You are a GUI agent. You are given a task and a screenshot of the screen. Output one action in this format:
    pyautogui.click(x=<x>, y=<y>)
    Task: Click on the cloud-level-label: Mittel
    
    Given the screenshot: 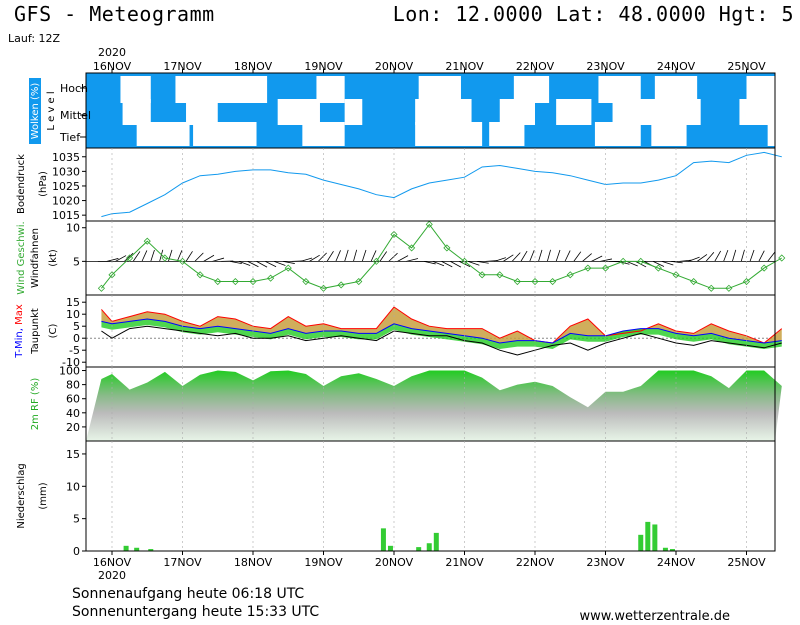 What is the action you would take?
    pyautogui.click(x=75, y=115)
    